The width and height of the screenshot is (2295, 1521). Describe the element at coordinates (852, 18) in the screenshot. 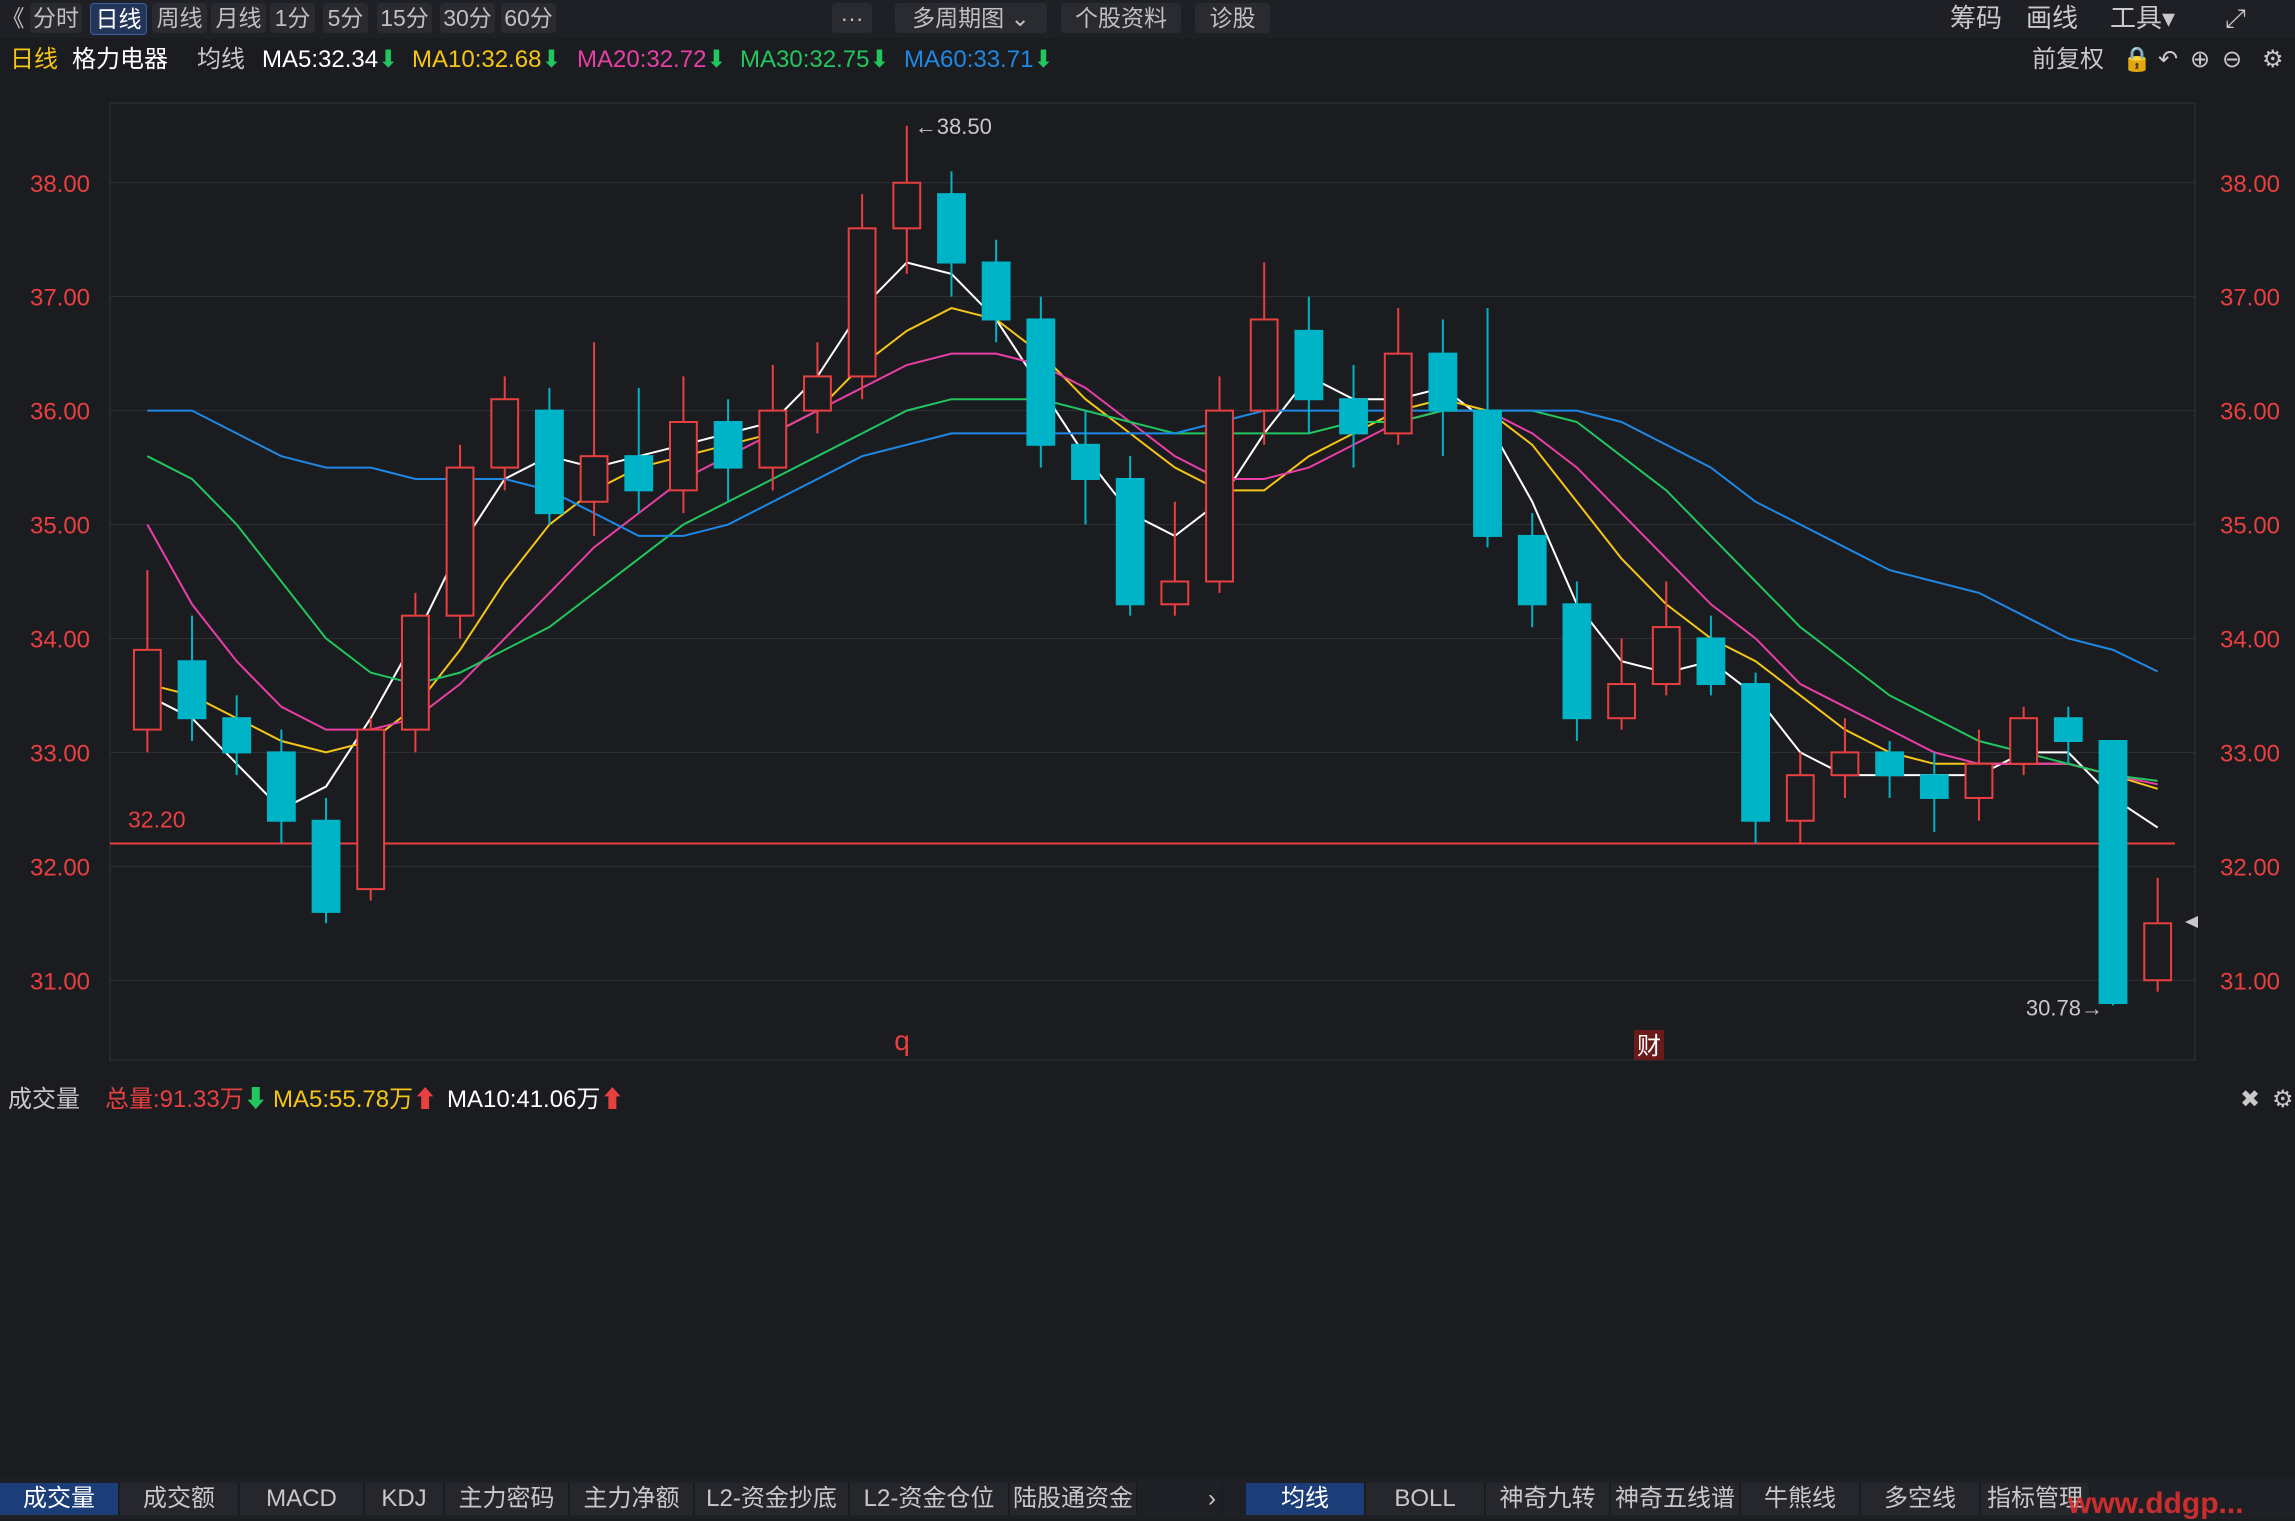

I see `more-periods-button: ···` at that location.